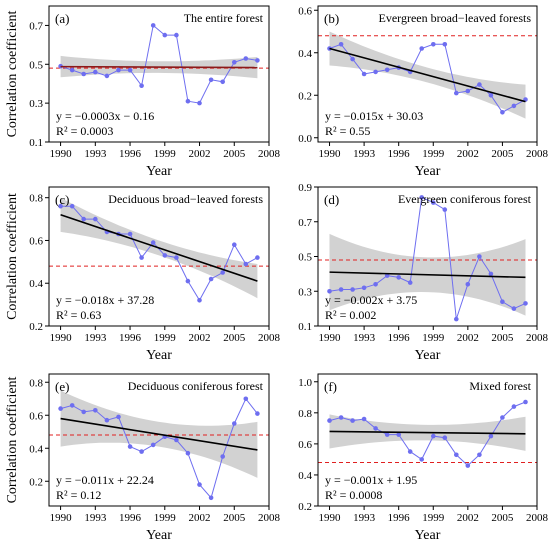  Describe the element at coordinates (78, 495) in the screenshot. I see `r-squared-label: R² = 0.12` at that location.